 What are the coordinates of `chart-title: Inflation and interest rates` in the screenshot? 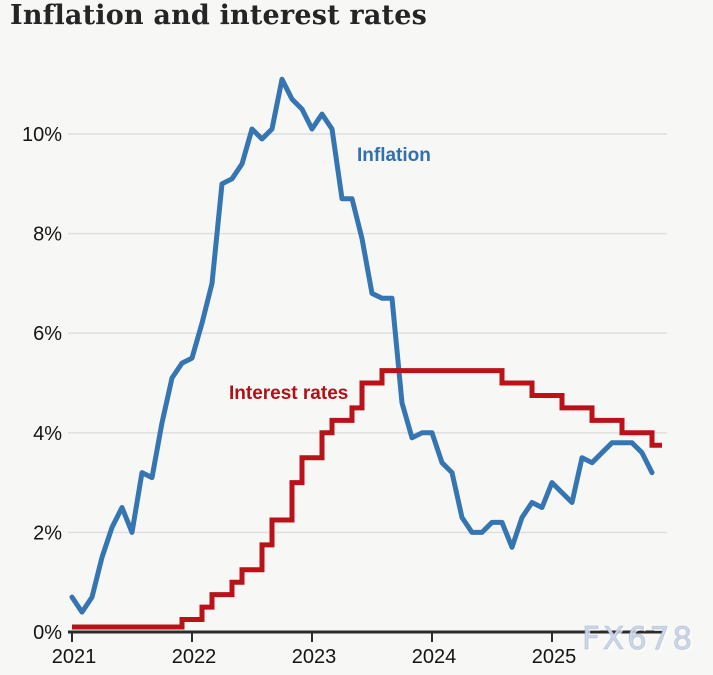 It's located at (218, 15).